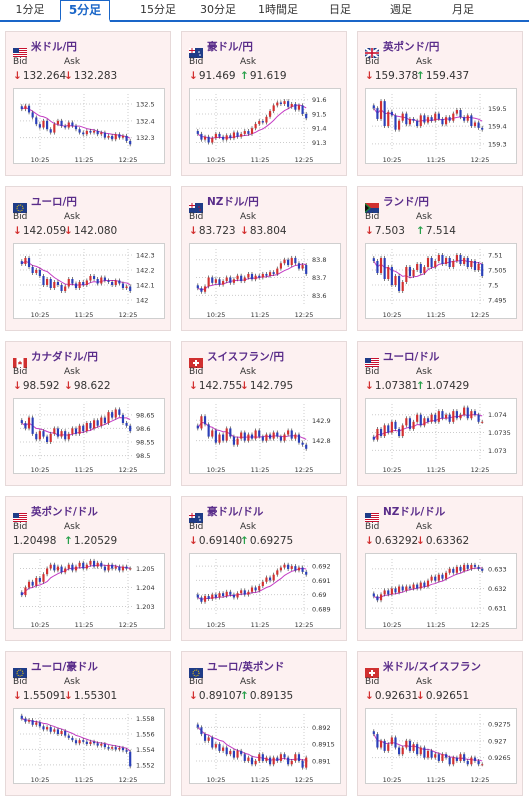 Image resolution: width=529 pixels, height=803 pixels. What do you see at coordinates (89, 746) in the screenshot?
I see `price-chart: 1.558 1.556 1.554 1.552 10:25 11:25 12:25` at bounding box center [89, 746].